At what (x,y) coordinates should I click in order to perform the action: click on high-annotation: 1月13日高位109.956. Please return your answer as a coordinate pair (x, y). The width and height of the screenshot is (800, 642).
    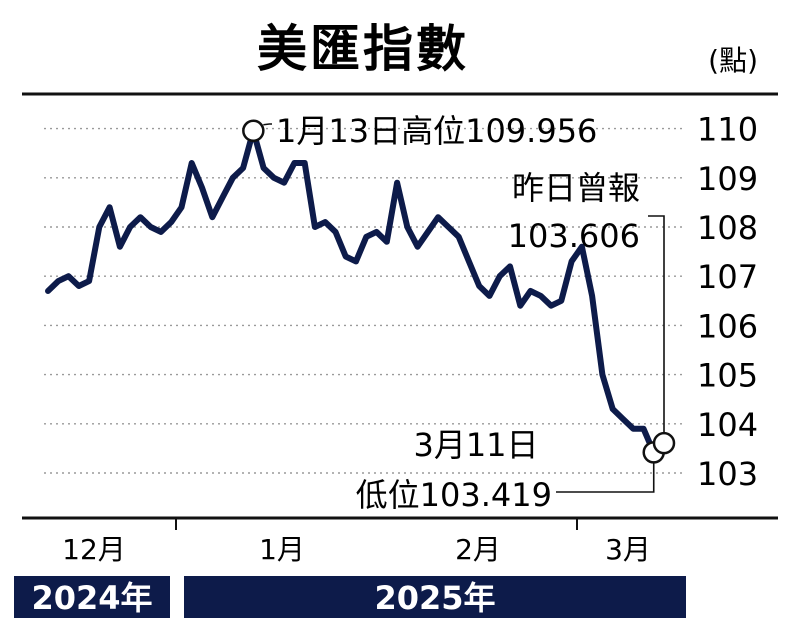
    Looking at the image, I should click on (436, 131).